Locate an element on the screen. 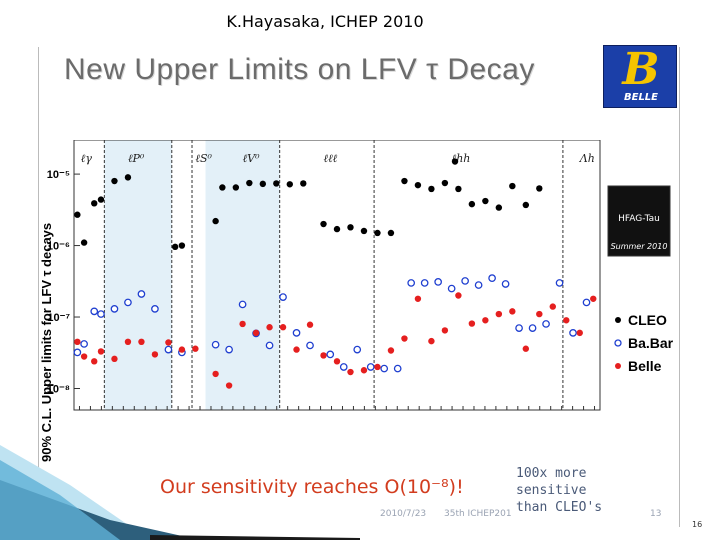 The image size is (720, 540). x-axis-ticks is located at coordinates (337, 408).